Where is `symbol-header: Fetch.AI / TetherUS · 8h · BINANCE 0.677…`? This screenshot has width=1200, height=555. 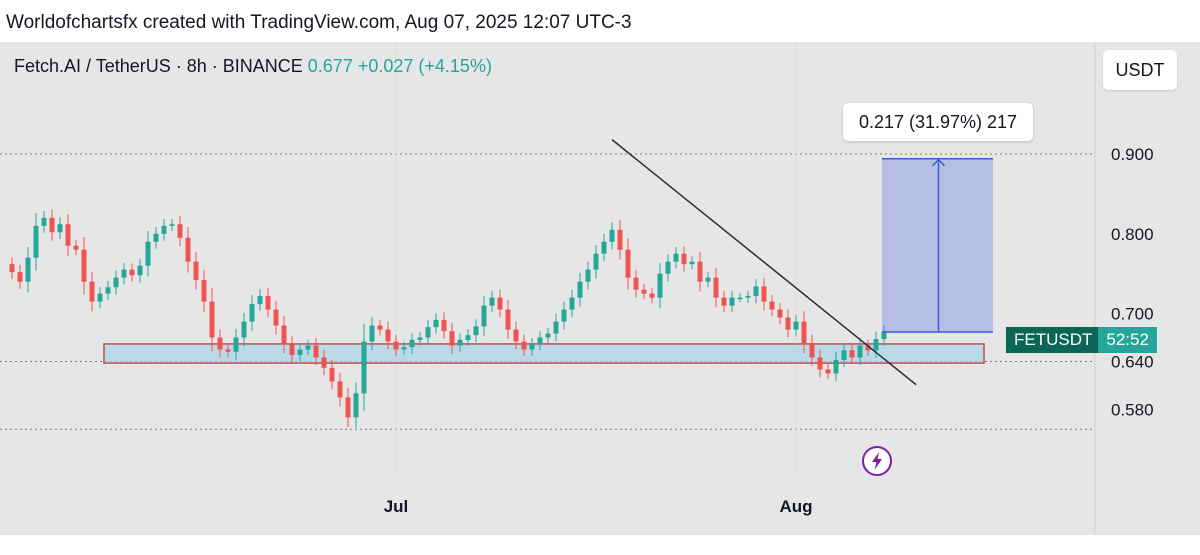
symbol-header: Fetch.AI / TetherUS · 8h · BINANCE 0.677… is located at coordinates (253, 66).